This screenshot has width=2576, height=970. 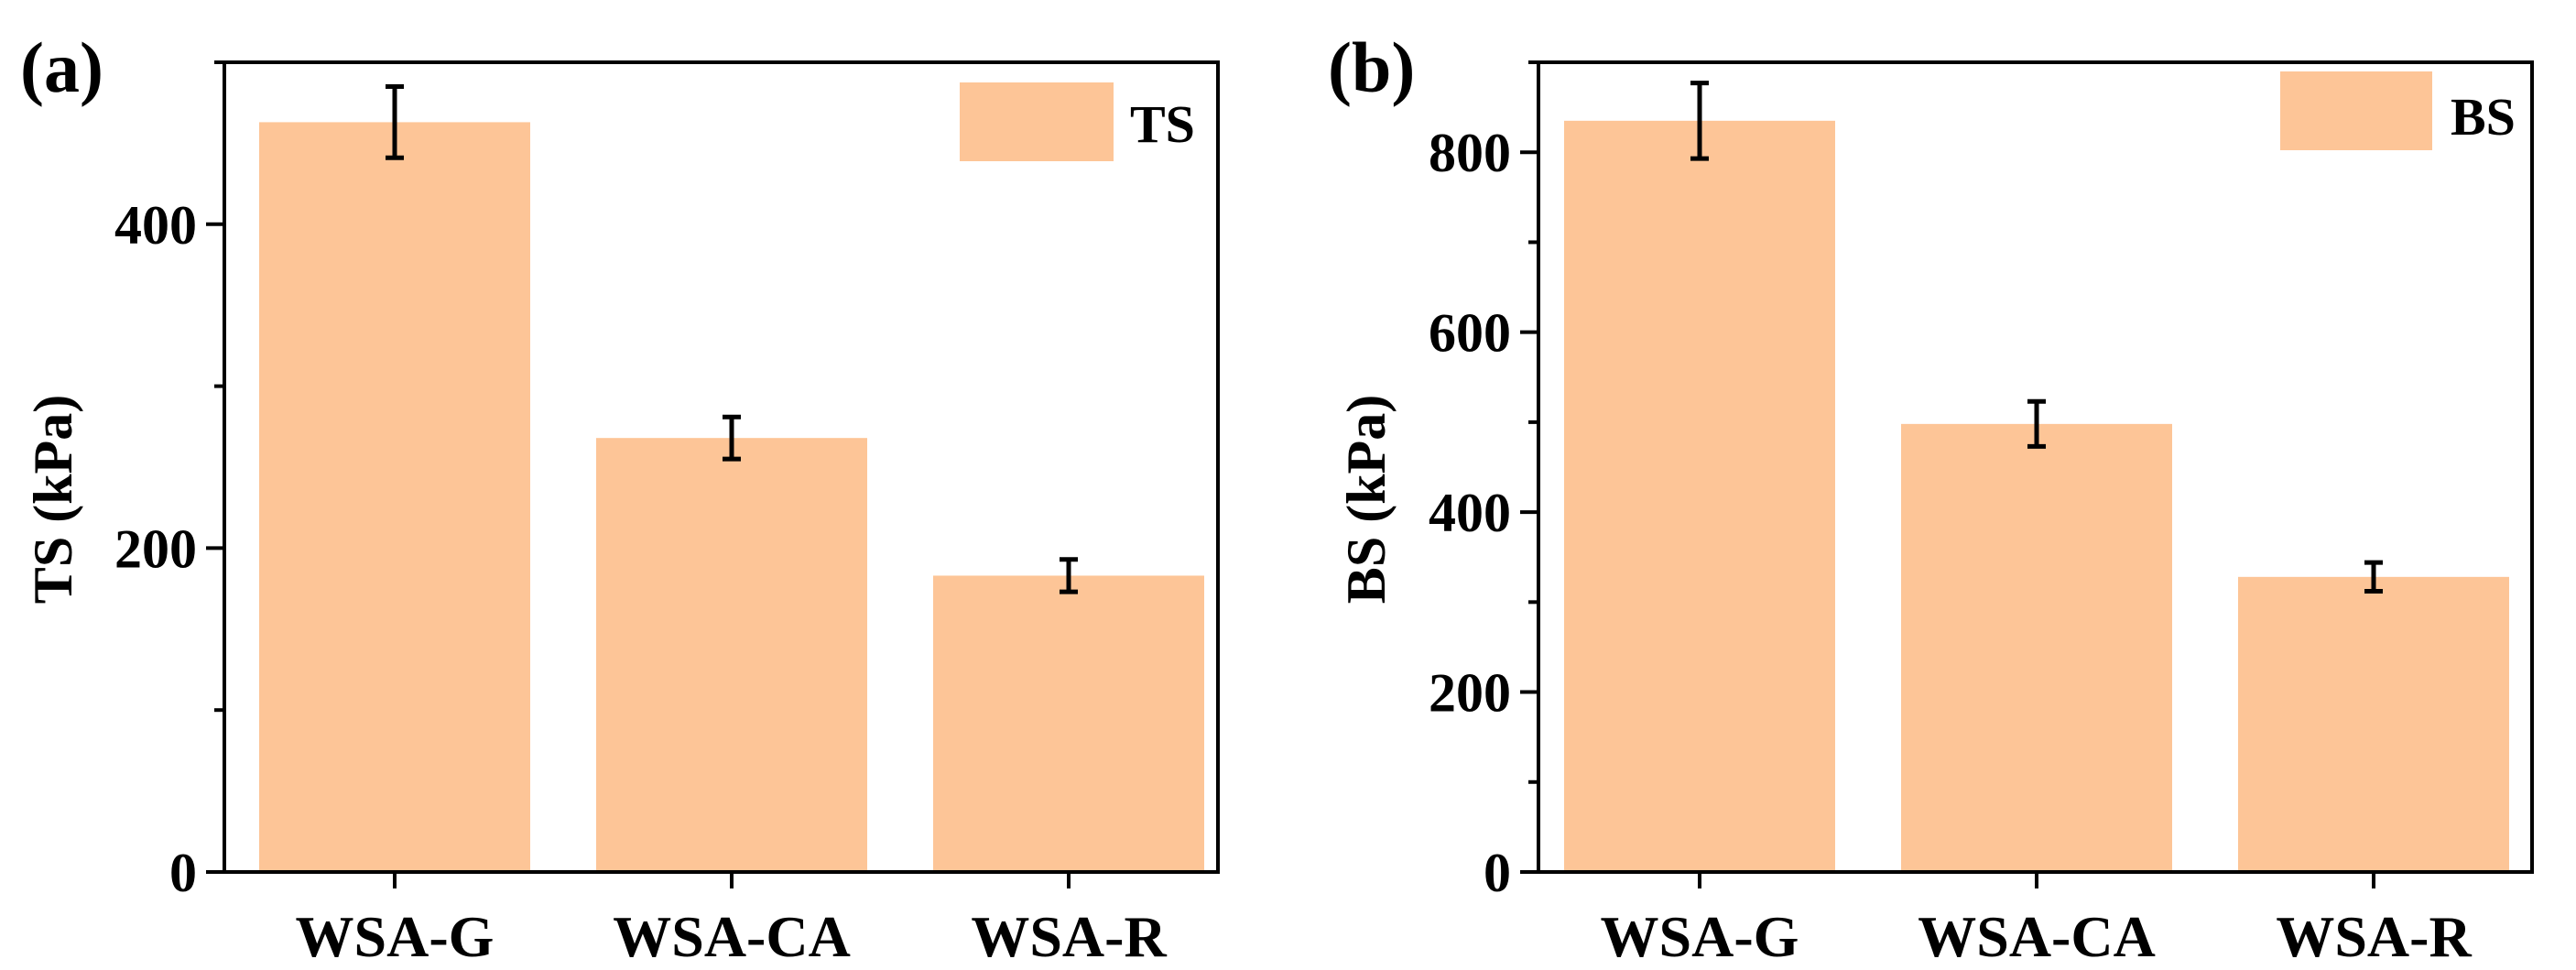 What do you see at coordinates (1470, 333) in the screenshot?
I see `y-tick-label-600-b: 600` at bounding box center [1470, 333].